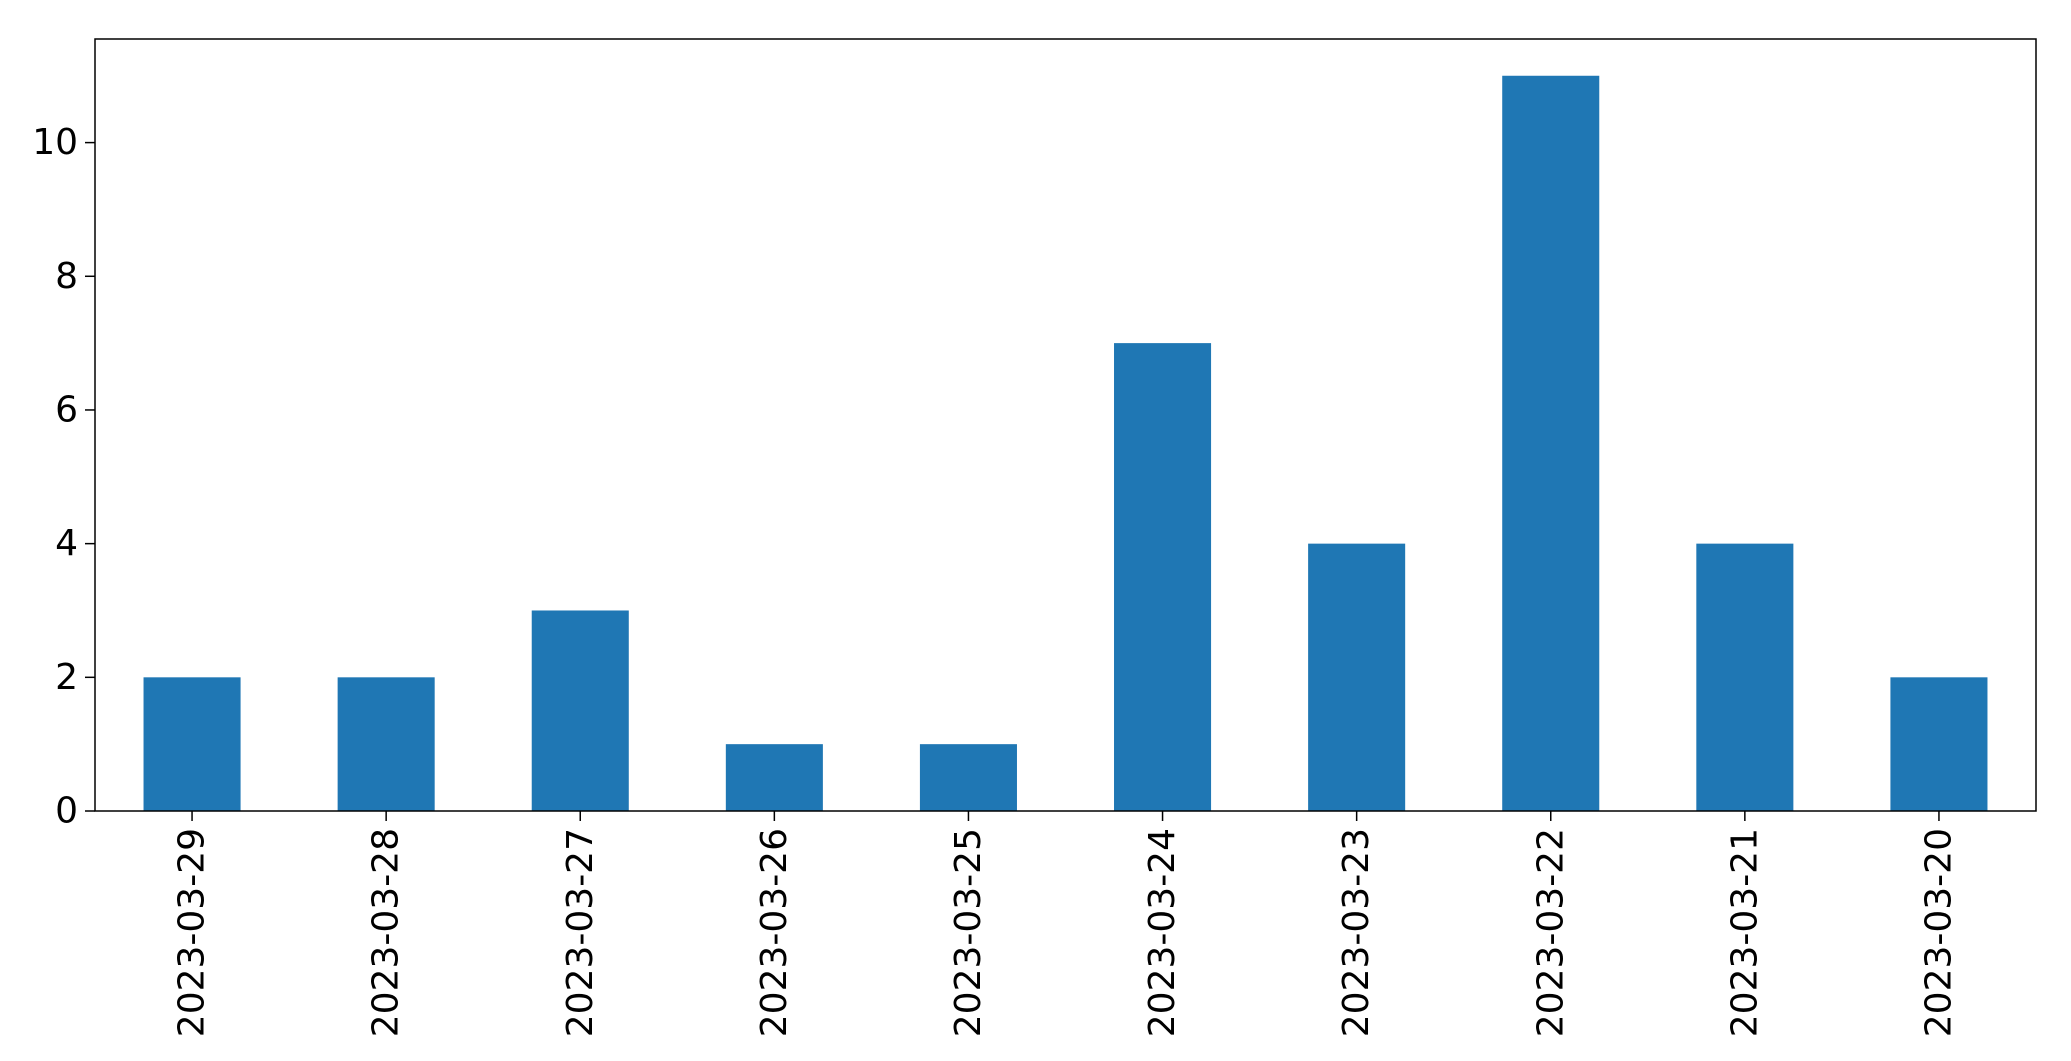 Image resolution: width=2071 pixels, height=1061 pixels. What do you see at coordinates (580, 932) in the screenshot?
I see `x-tick-label-2023-03-27: 2023-03-27` at bounding box center [580, 932].